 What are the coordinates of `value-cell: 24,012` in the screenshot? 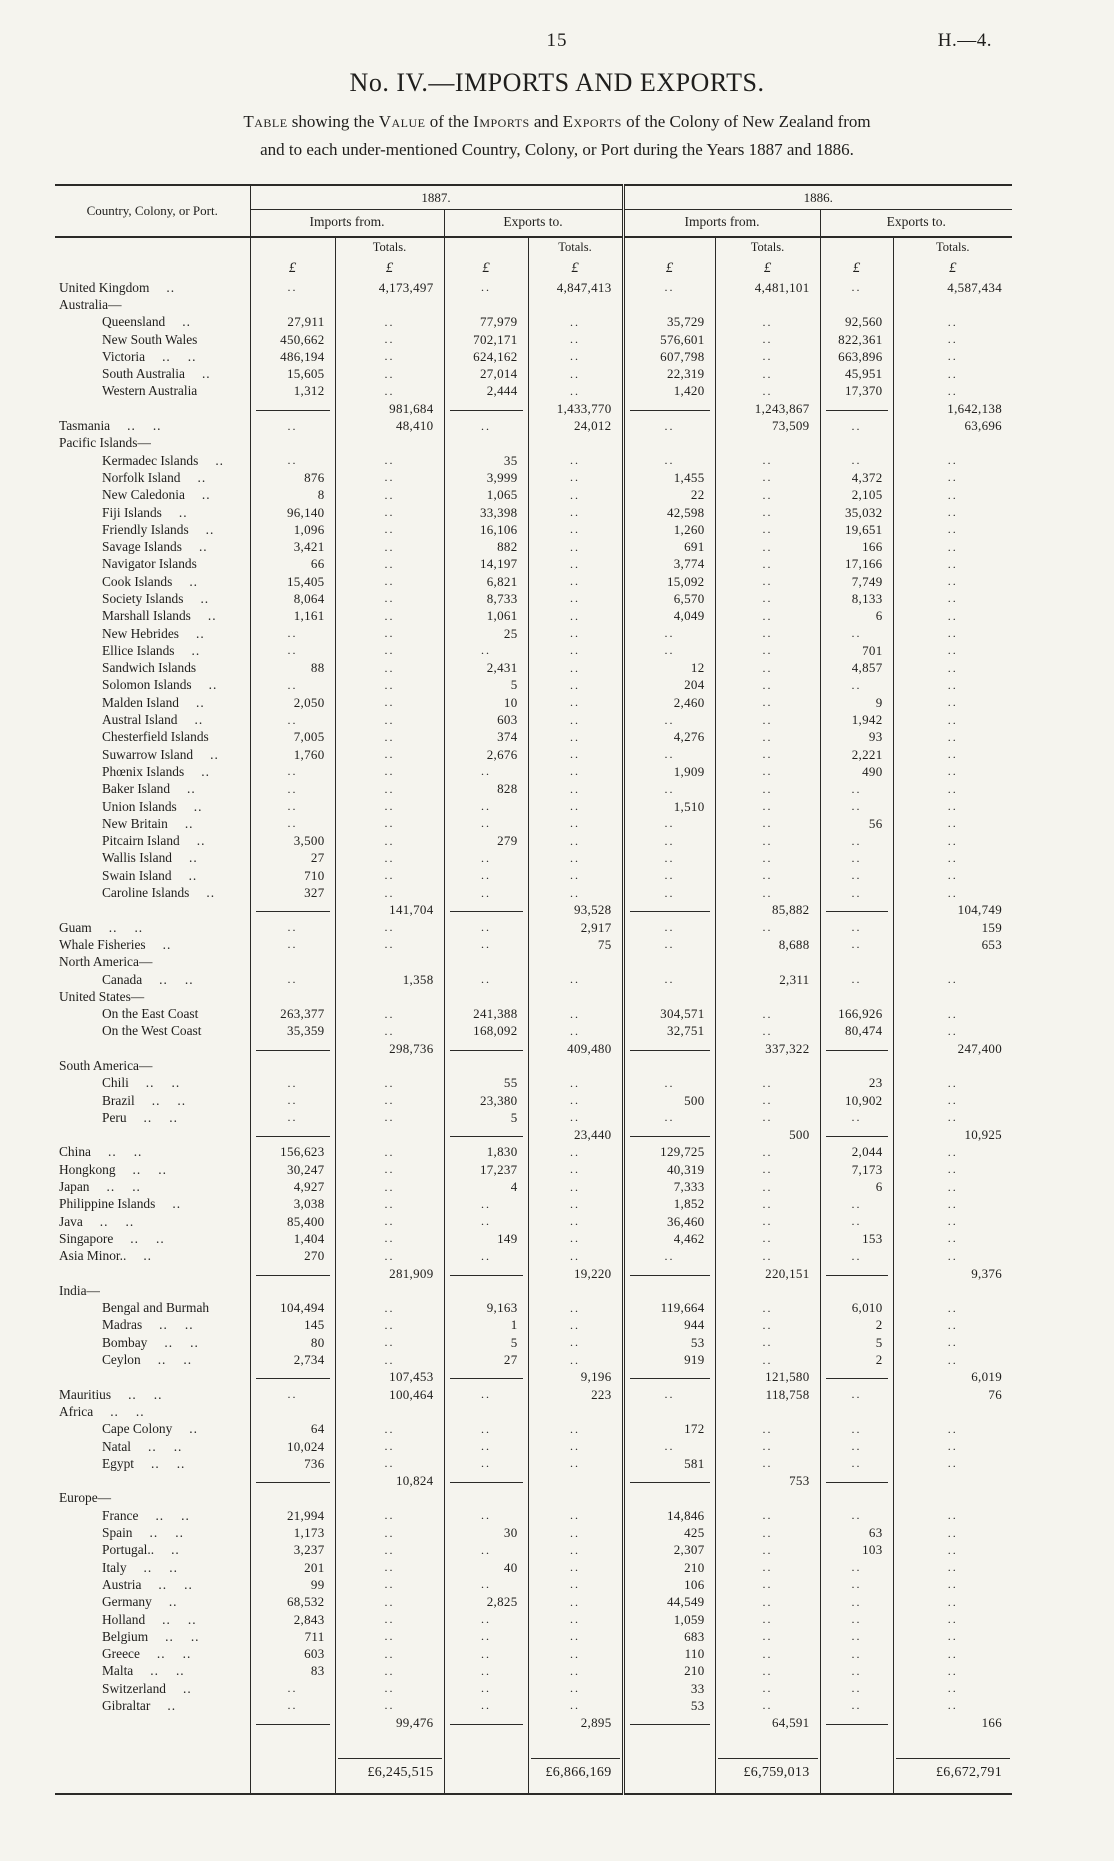 It's located at (576, 426).